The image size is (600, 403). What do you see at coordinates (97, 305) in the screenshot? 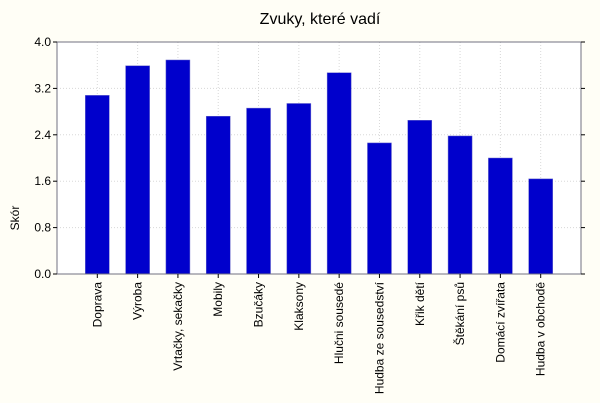
I see `x-tick-label: Doprava` at bounding box center [97, 305].